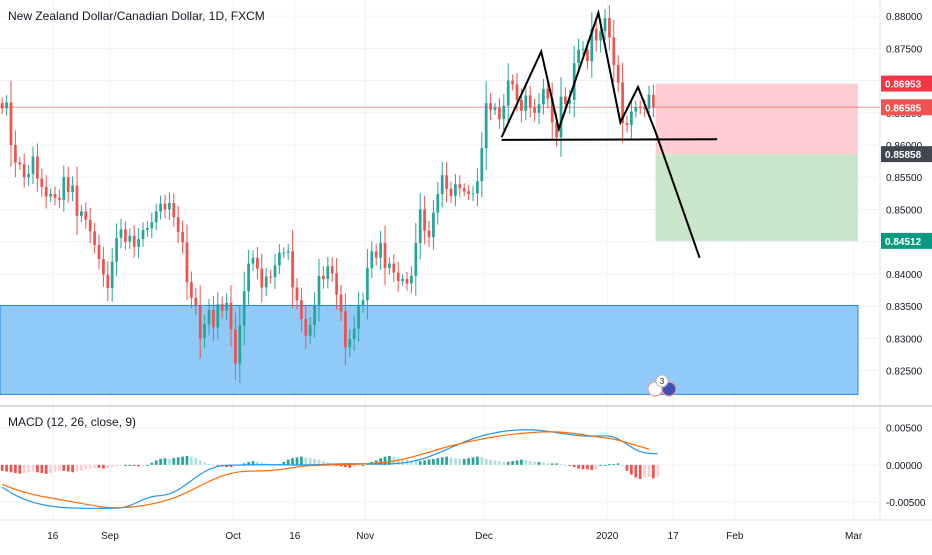  Describe the element at coordinates (429, 350) in the screenshot. I see `support-zone` at that location.